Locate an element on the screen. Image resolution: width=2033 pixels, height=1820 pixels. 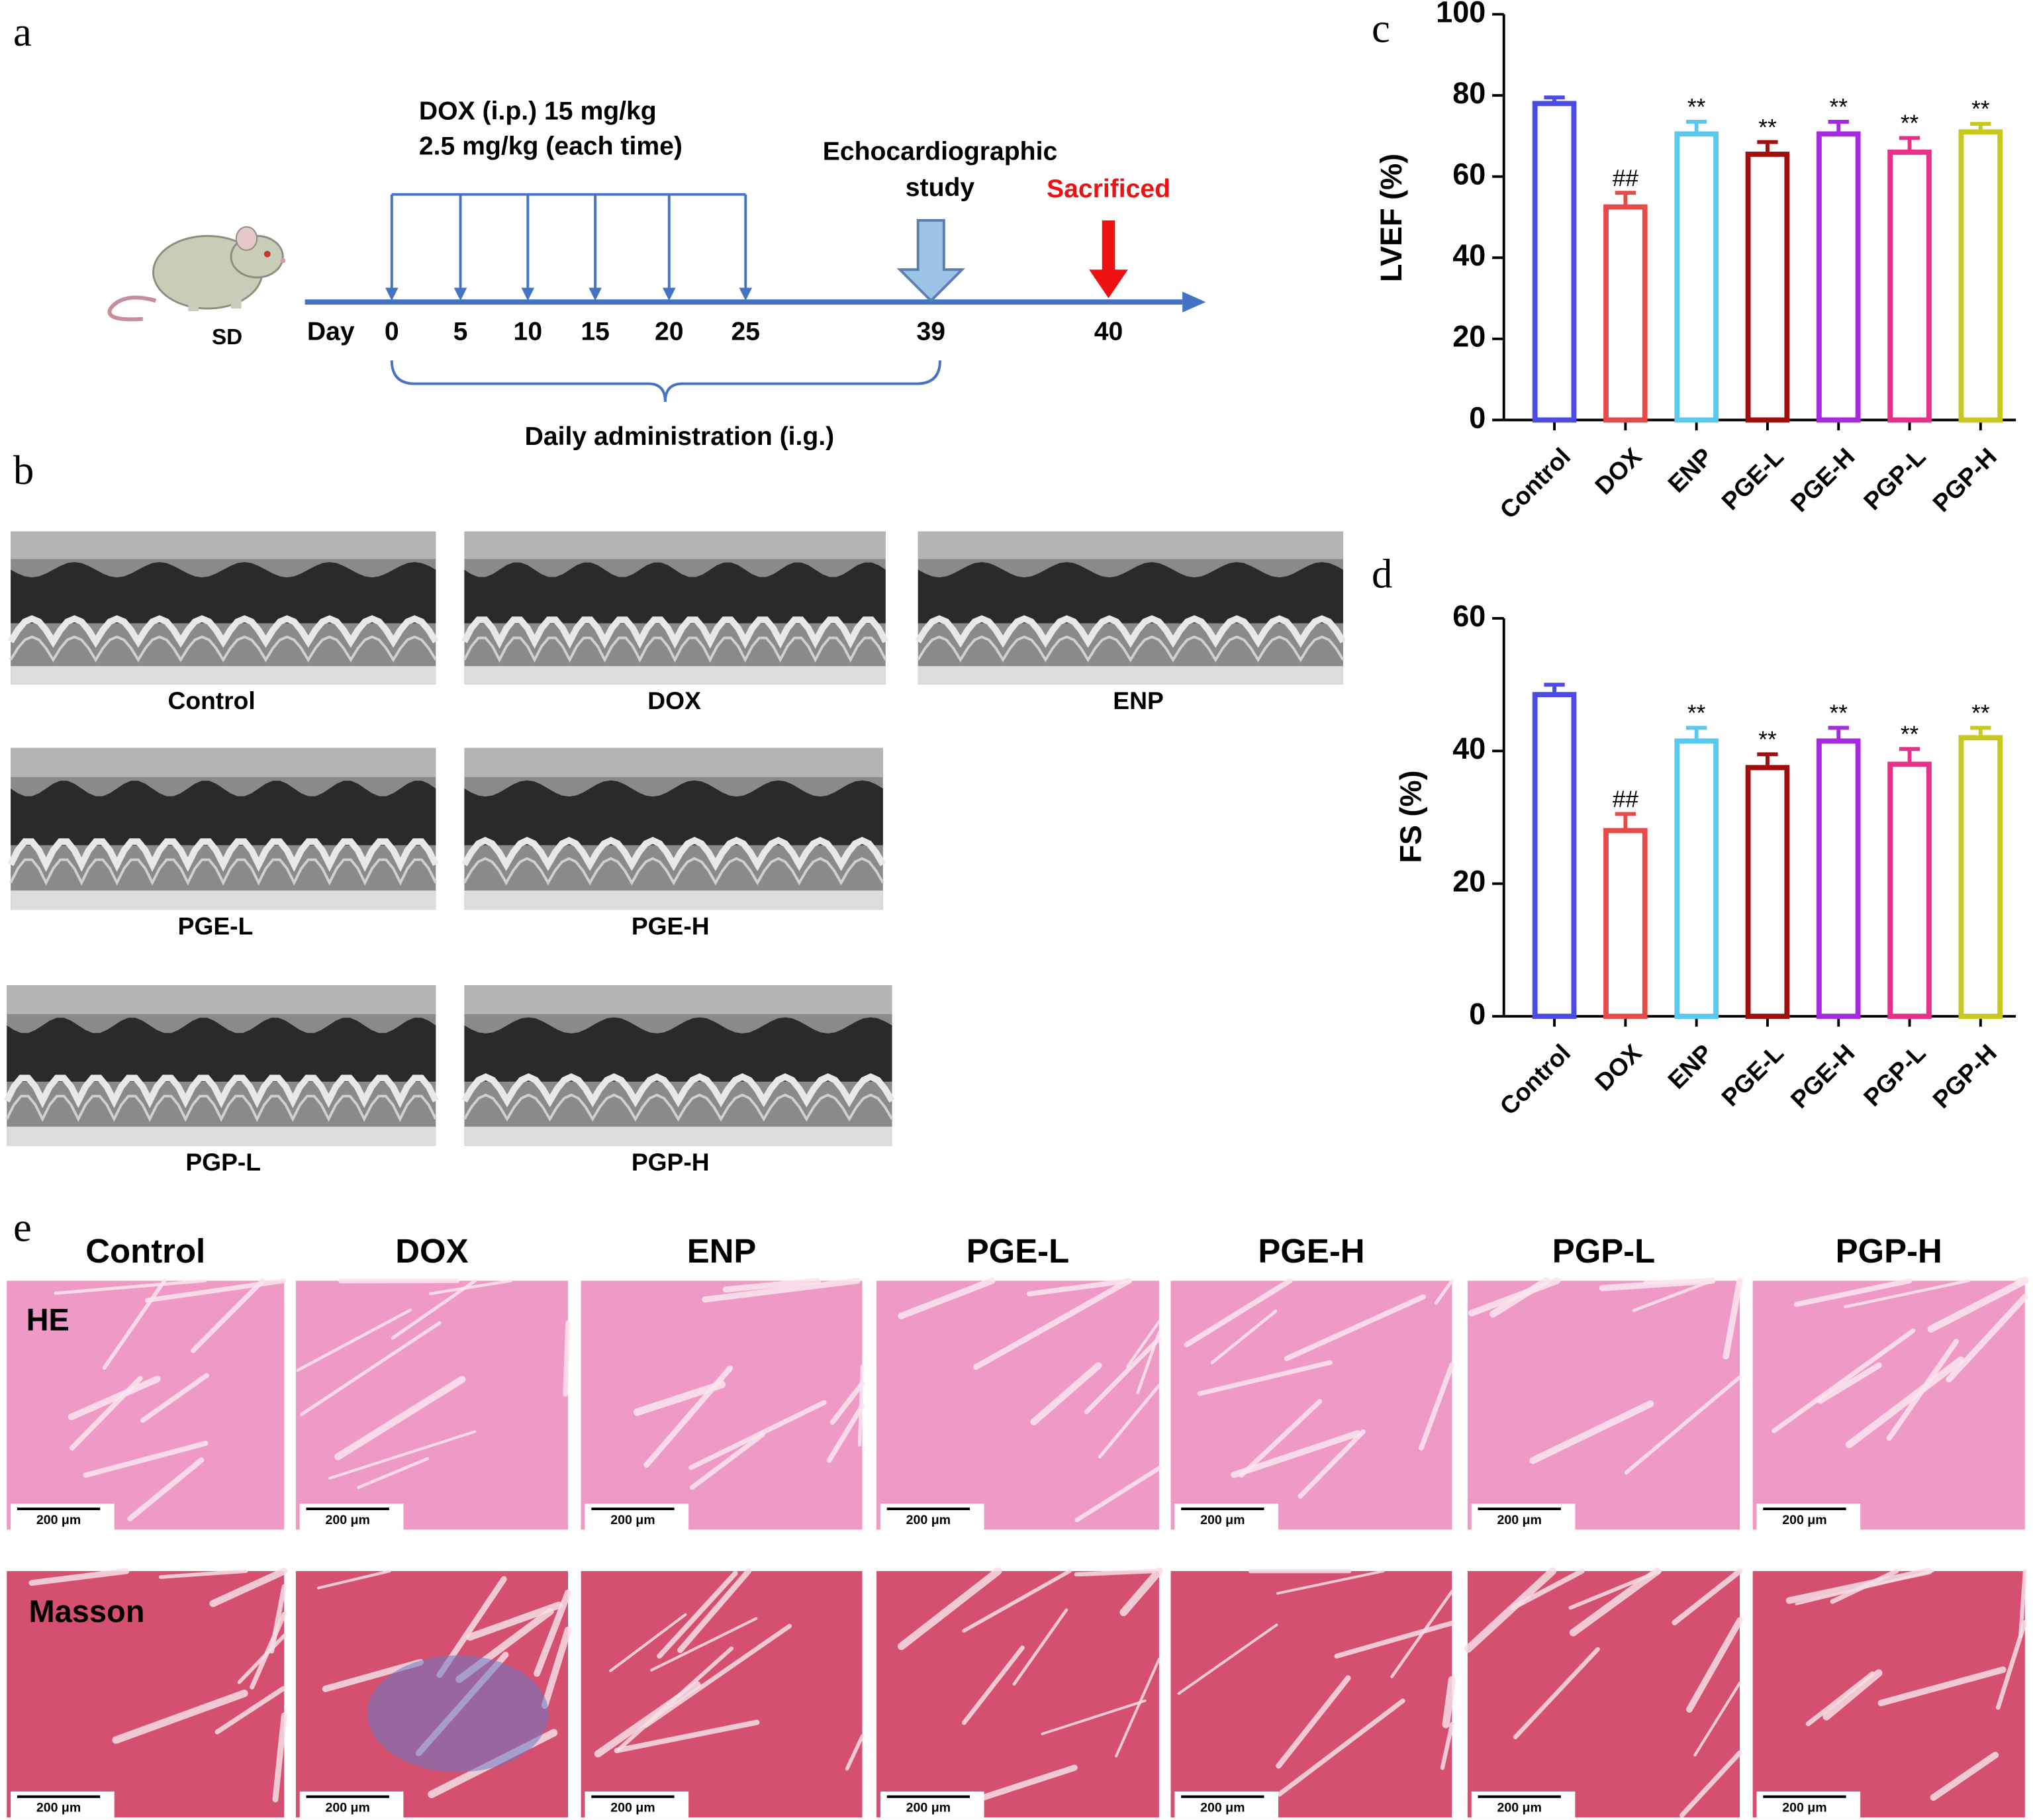
x-tick-label: PGE-H is located at coordinates (1822, 1076).